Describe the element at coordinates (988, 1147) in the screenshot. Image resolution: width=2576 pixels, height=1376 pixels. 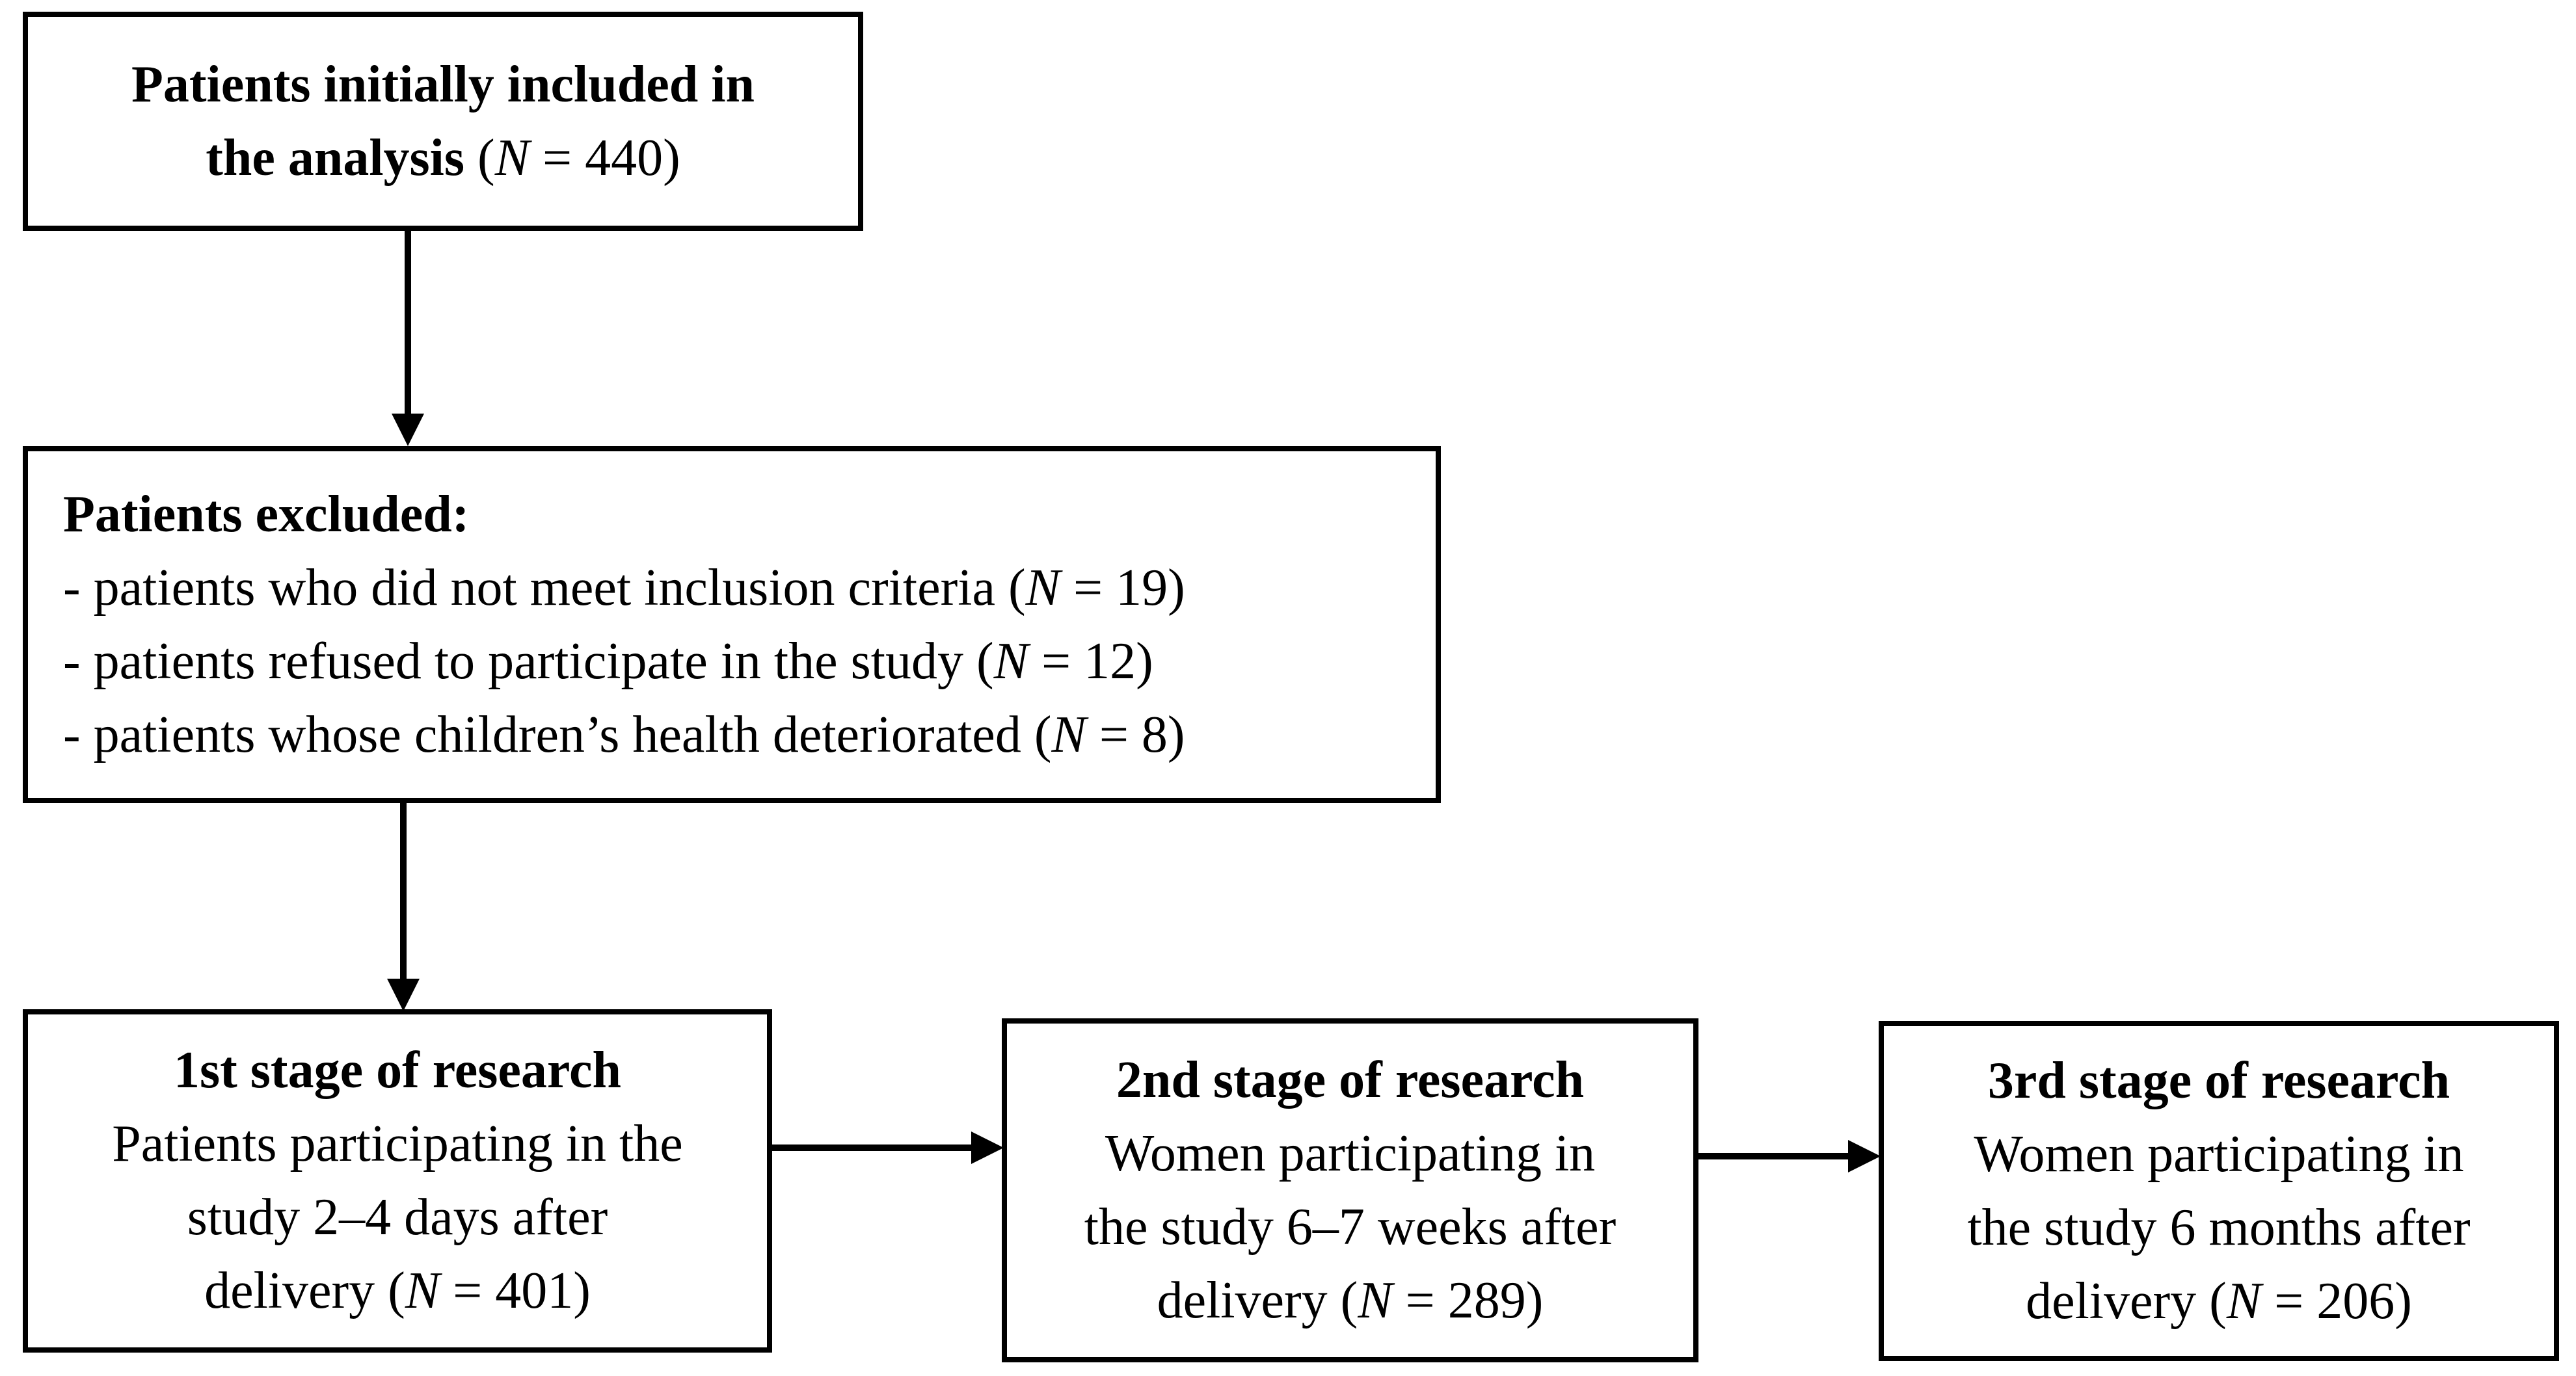
I see `arrow-right-1-head` at that location.